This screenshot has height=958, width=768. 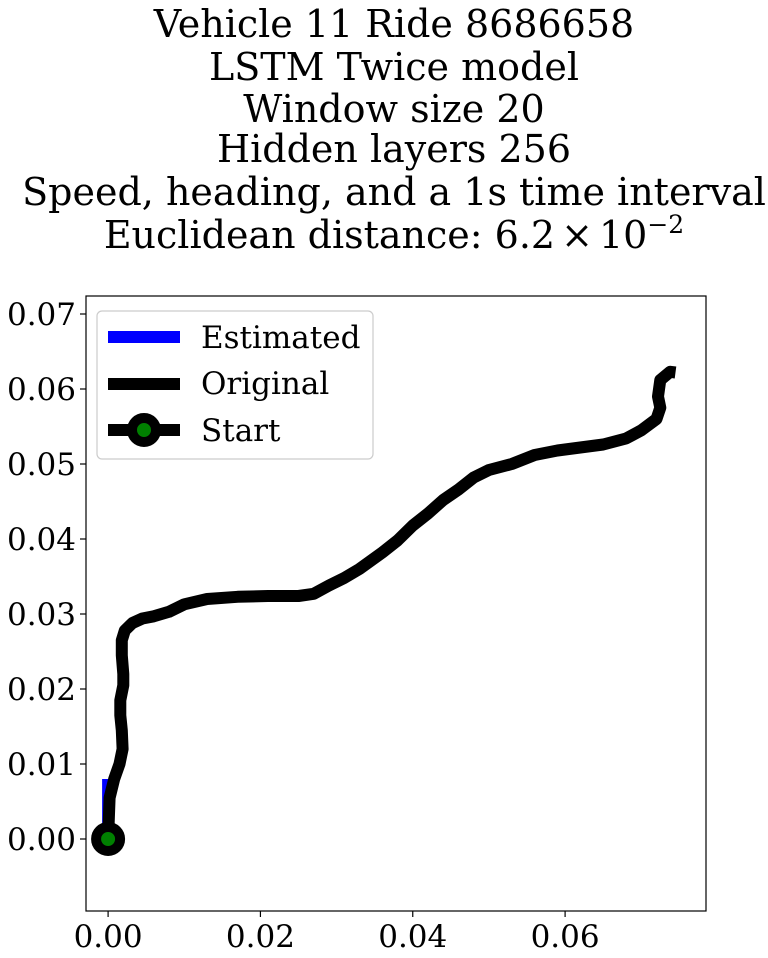 What do you see at coordinates (665, 224) in the screenshot?
I see `title-distance-exponent: −2` at bounding box center [665, 224].